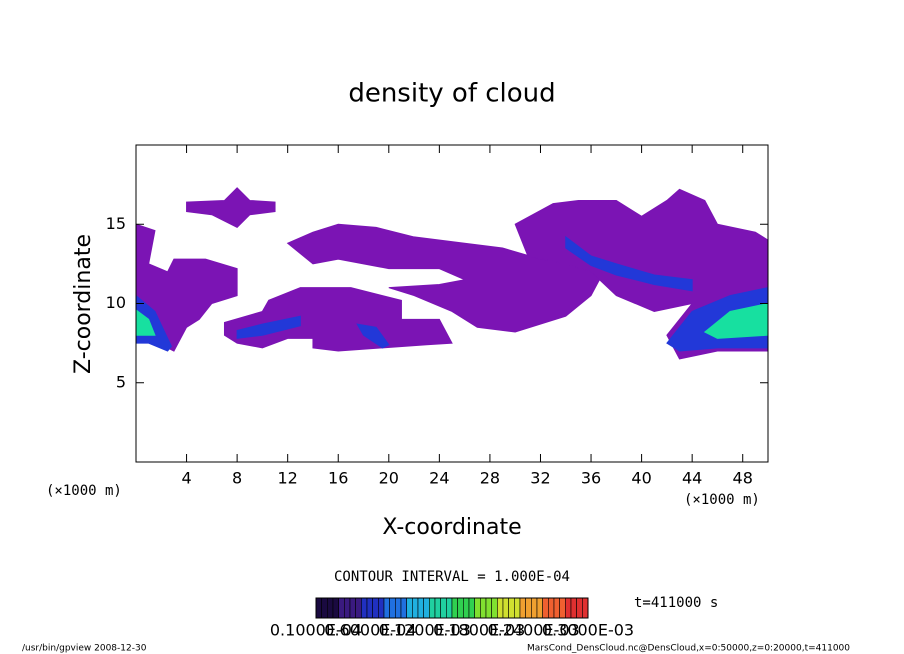 The height and width of the screenshot is (654, 904). Describe the element at coordinates (237, 478) in the screenshot. I see `x-tick-label: 8` at that location.